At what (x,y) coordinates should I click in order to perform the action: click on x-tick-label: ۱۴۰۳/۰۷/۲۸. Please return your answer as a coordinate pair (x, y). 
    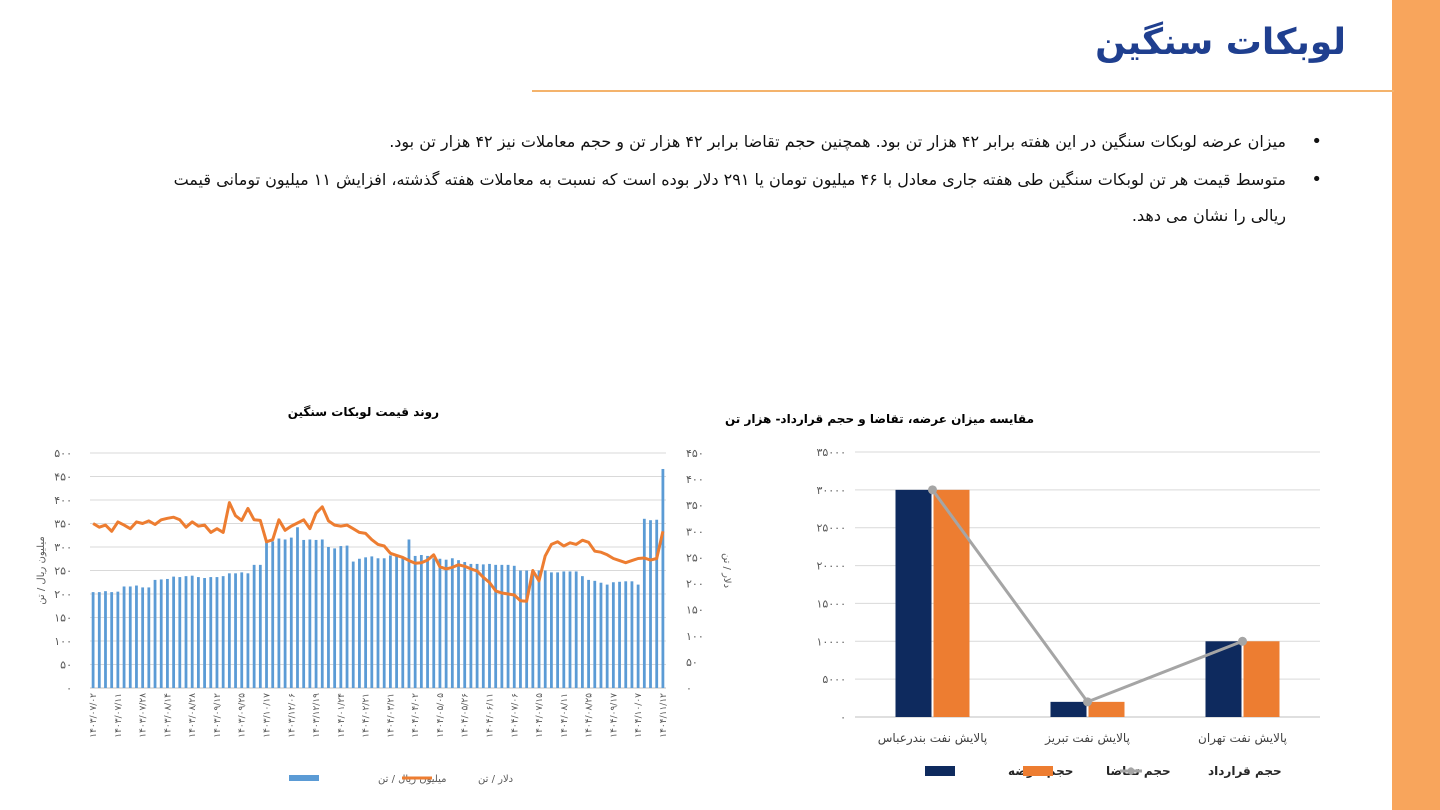
    Looking at the image, I should click on (144, 715).